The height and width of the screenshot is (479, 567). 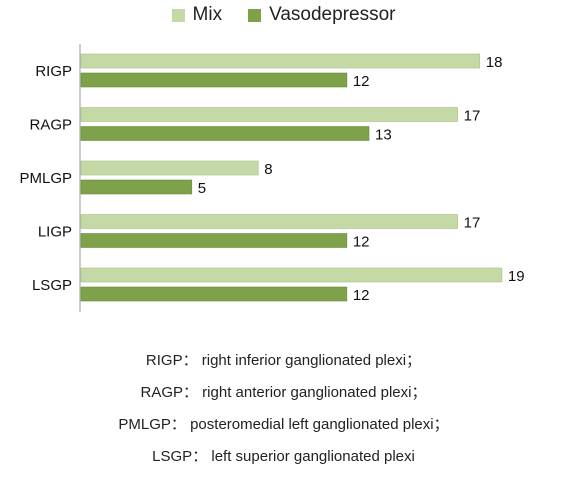 I want to click on legend-label-vasodepressor: Vasodepressor, so click(x=332, y=14).